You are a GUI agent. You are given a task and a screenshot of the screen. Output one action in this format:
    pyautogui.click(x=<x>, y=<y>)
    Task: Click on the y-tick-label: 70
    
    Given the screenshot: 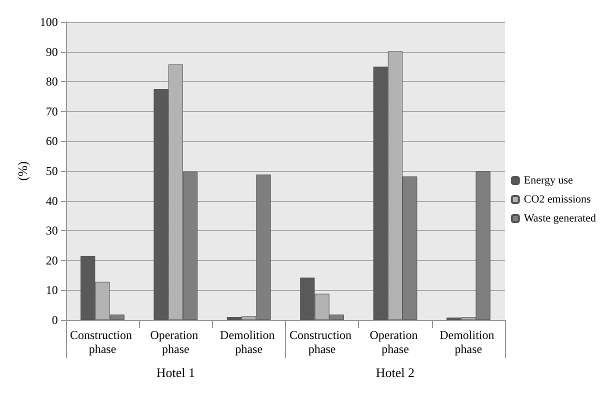 What is the action you would take?
    pyautogui.click(x=52, y=111)
    